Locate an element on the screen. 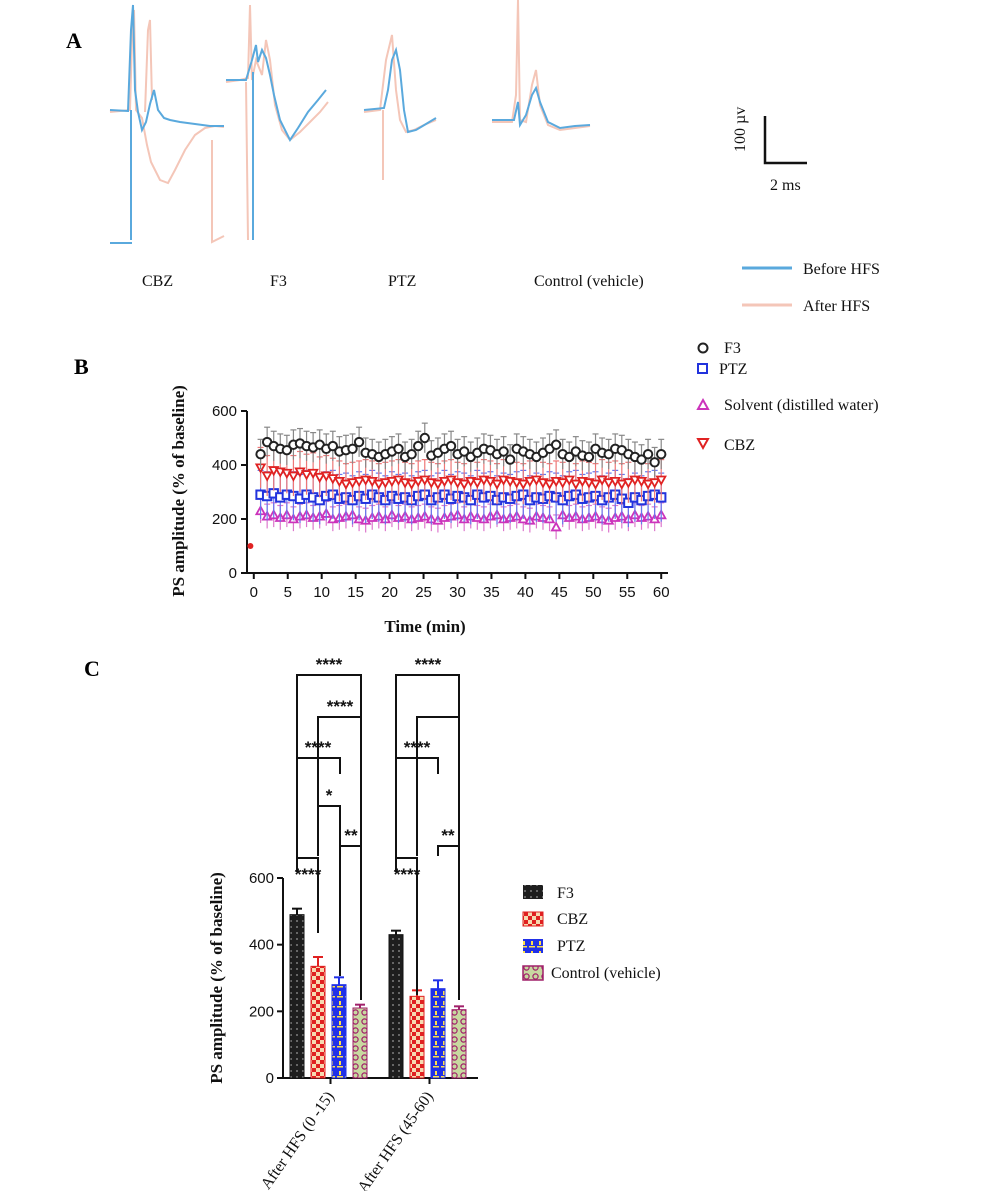  legend-label-control-c: Control (vehicle) is located at coordinates (606, 973).